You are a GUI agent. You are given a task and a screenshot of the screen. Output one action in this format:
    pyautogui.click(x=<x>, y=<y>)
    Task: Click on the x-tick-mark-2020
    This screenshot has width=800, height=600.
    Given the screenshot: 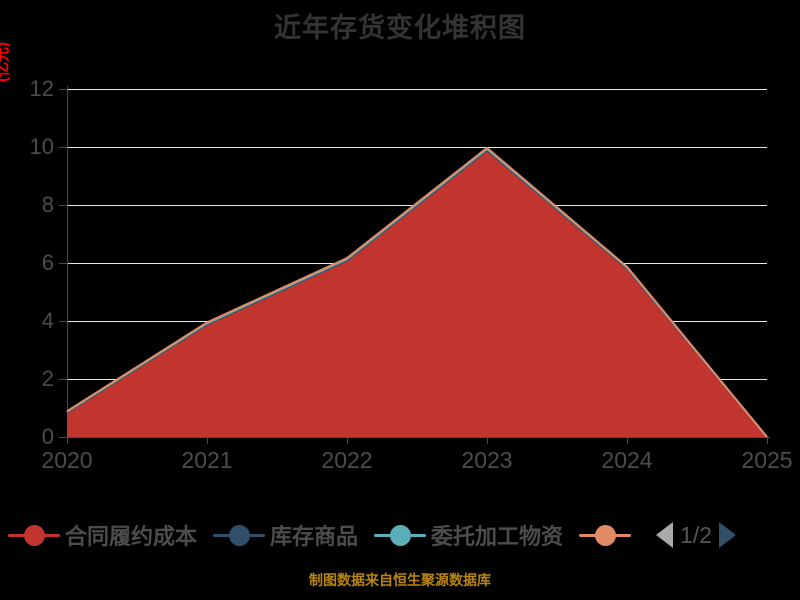 What is the action you would take?
    pyautogui.click(x=67, y=440)
    